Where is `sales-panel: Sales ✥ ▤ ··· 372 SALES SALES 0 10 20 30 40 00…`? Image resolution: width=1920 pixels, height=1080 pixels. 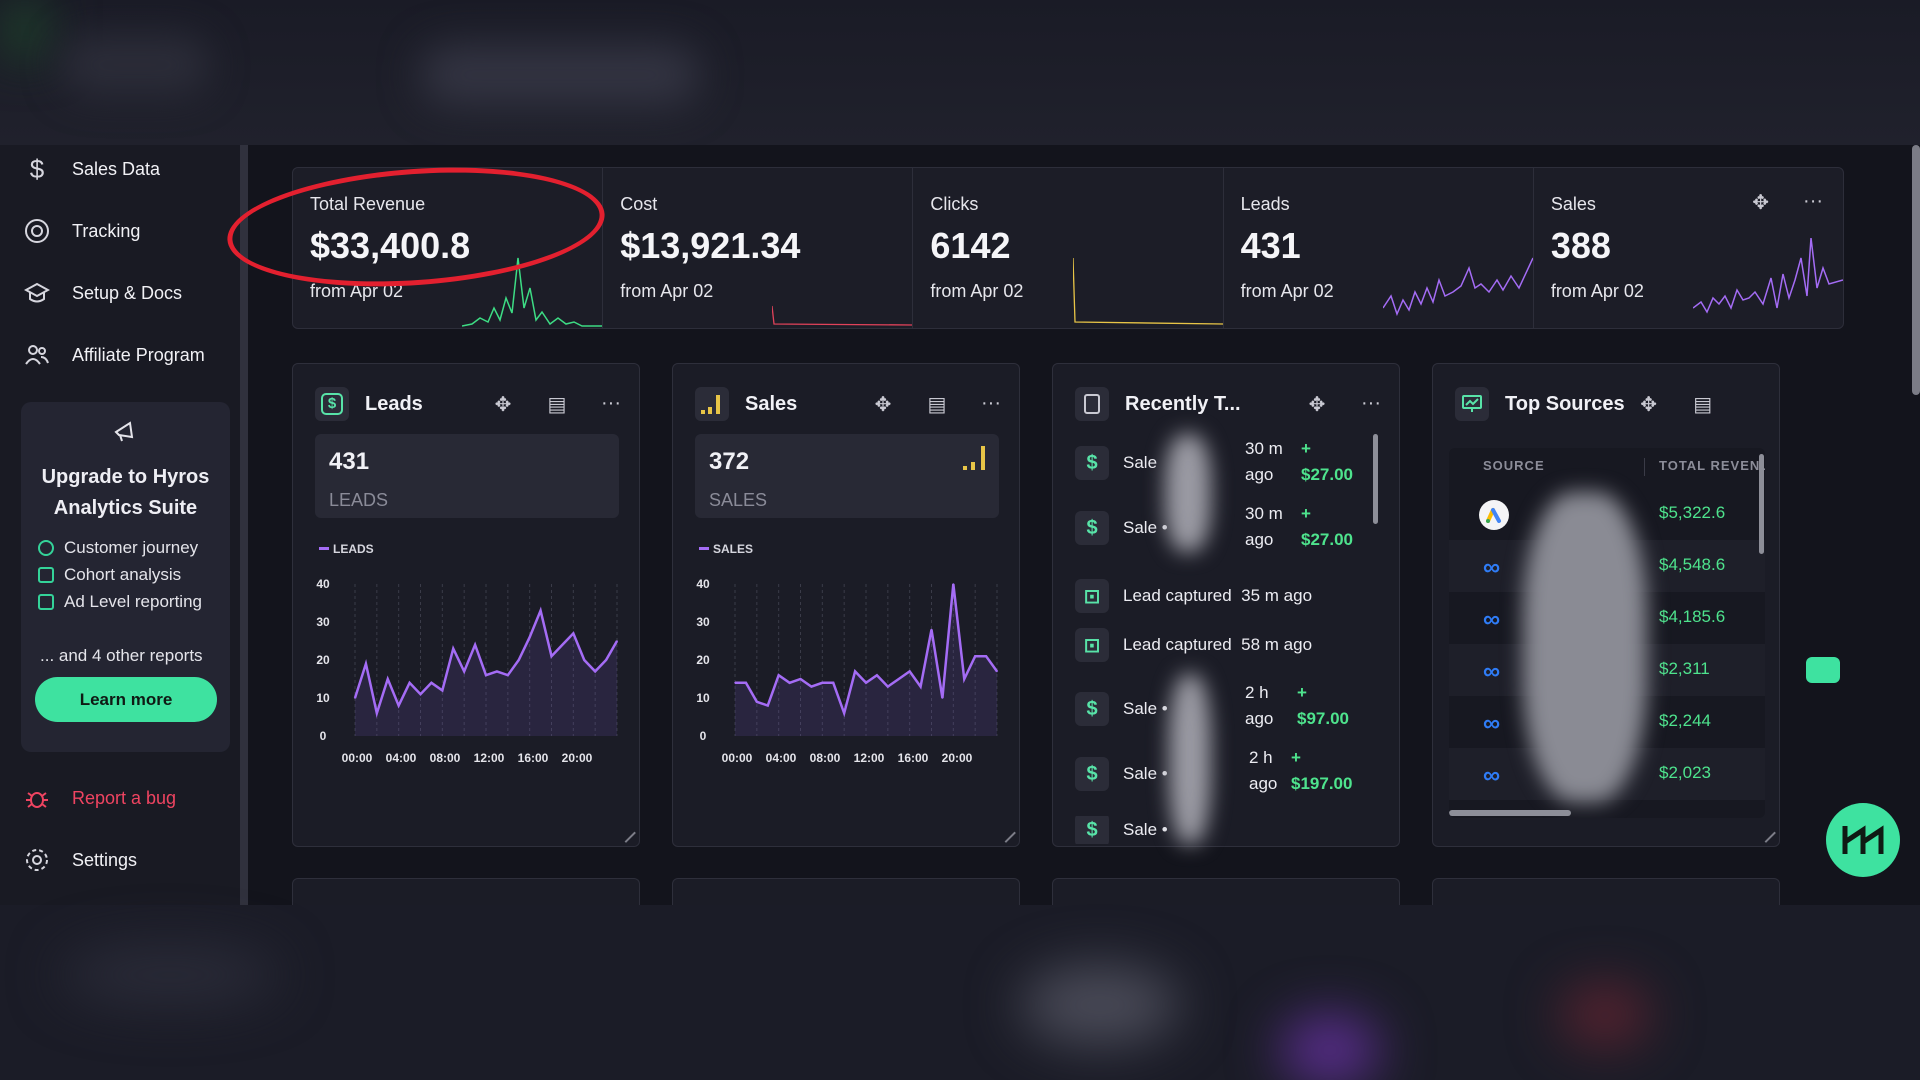
sales-panel: Sales ✥ ▤ ··· 372 SALES SALES 0 10 20 30 40 00… is located at coordinates (846, 605).